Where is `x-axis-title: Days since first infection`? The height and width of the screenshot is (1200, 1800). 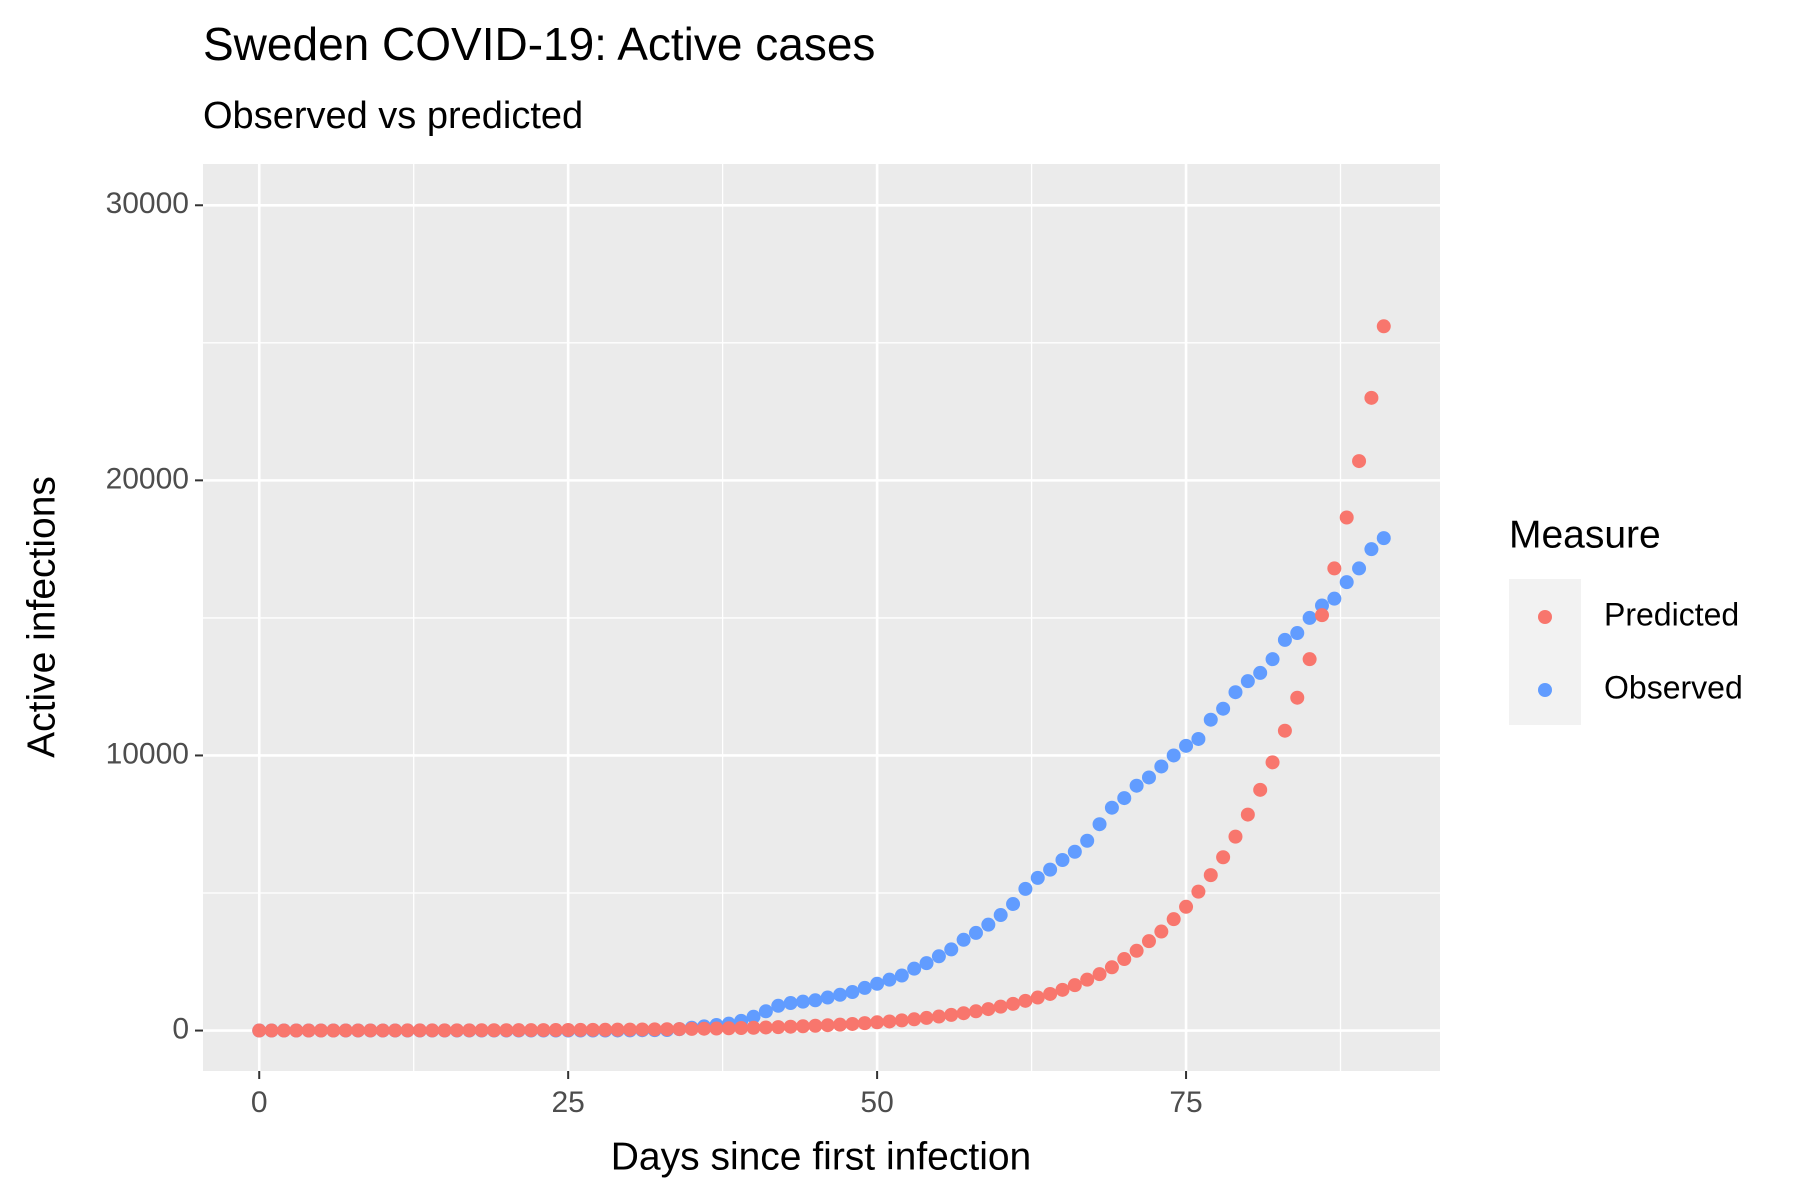 x-axis-title: Days since first infection is located at coordinates (821, 1156).